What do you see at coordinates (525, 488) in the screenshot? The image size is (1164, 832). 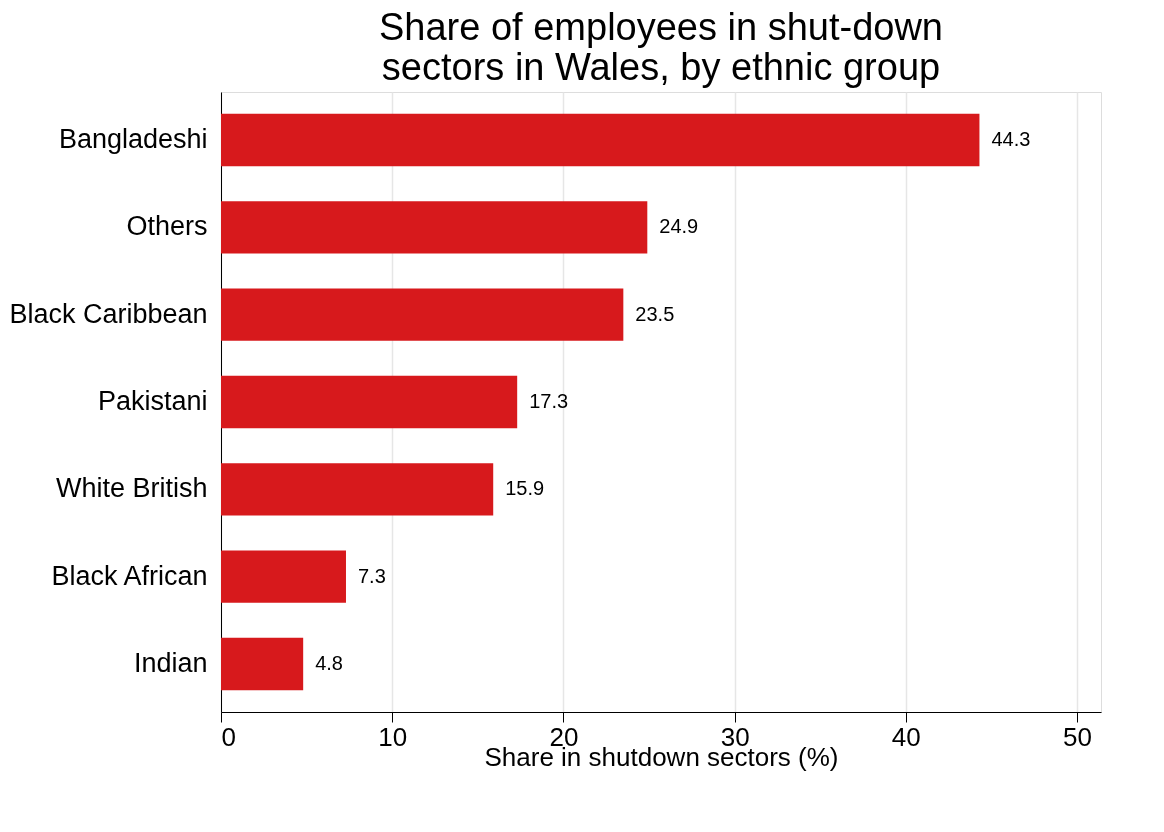 I see `data-label: 15.9` at bounding box center [525, 488].